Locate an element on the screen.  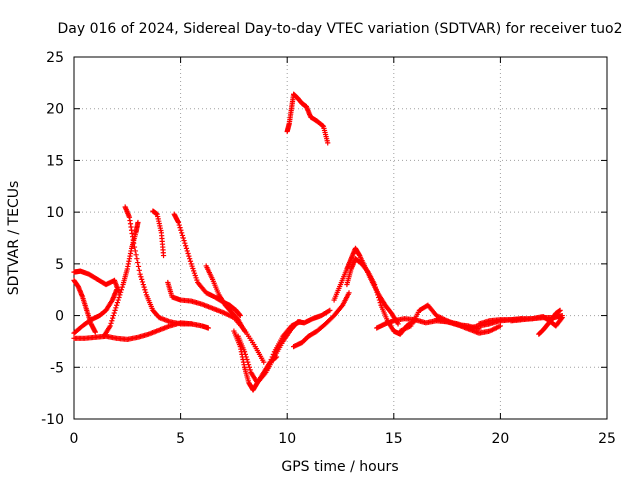
y-tick-label: 0 is located at coordinates (59, 317).